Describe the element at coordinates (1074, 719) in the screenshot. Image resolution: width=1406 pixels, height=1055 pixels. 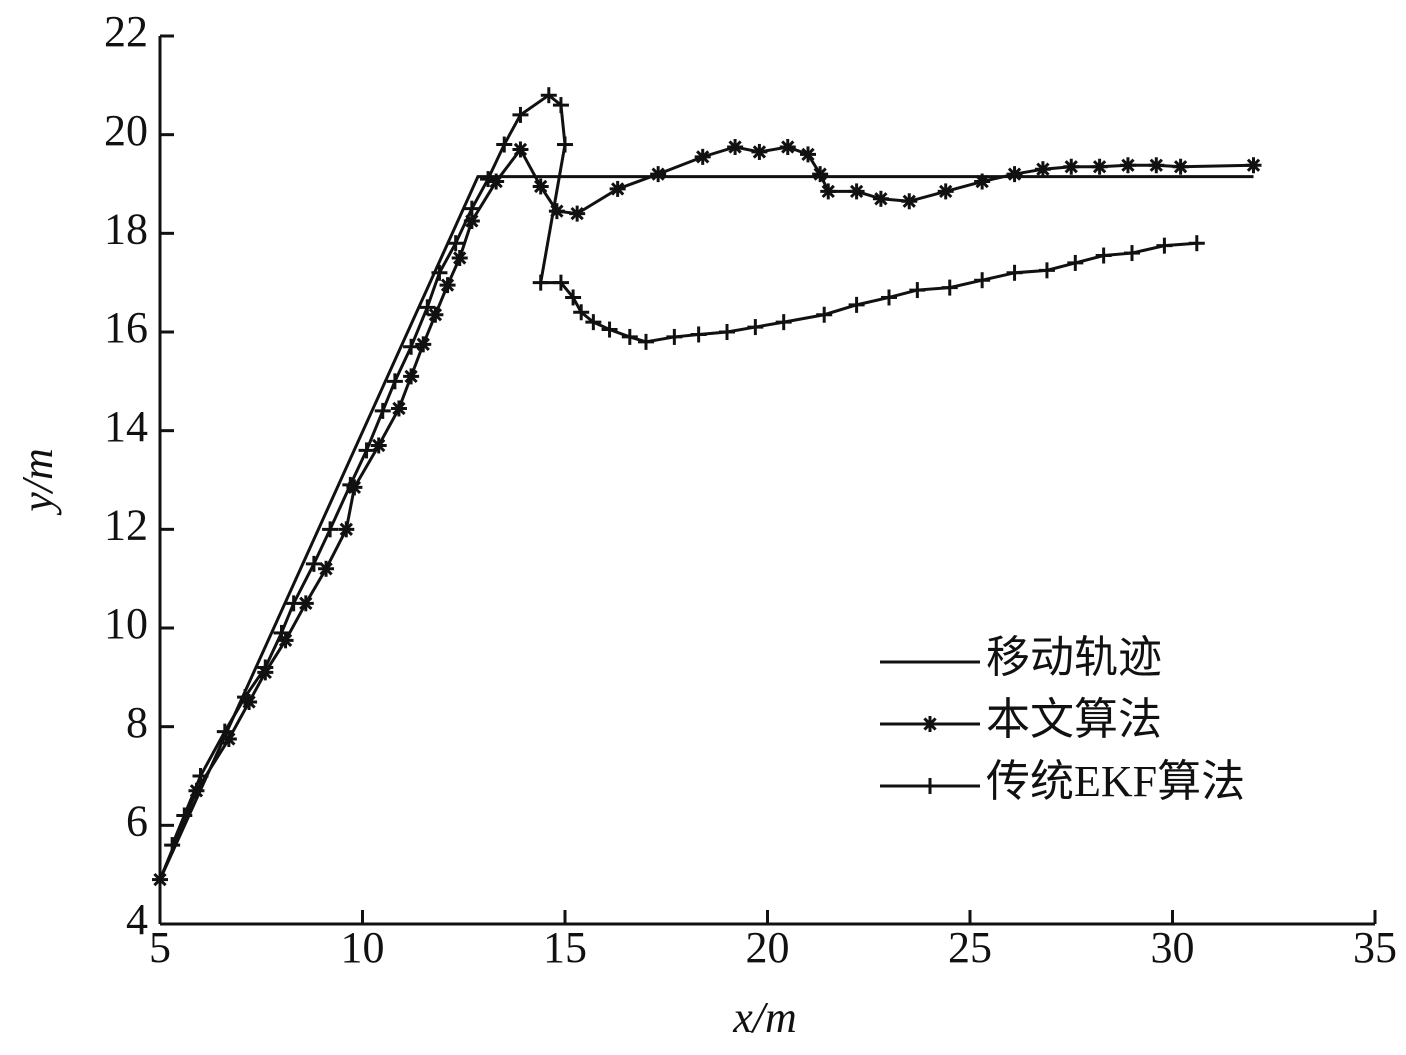
I see `legend-label: 本文算法` at that location.